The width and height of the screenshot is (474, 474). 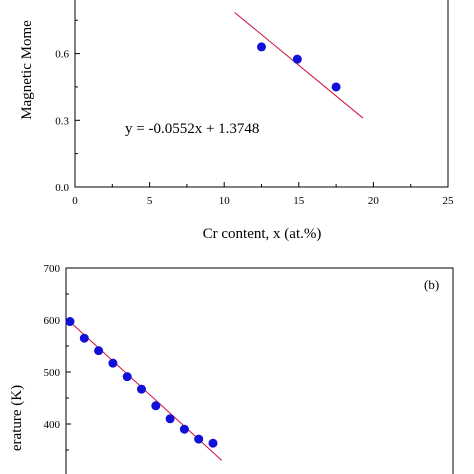 What do you see at coordinates (150, 201) in the screenshot?
I see `panel-a-x-tick-label: 5` at bounding box center [150, 201].